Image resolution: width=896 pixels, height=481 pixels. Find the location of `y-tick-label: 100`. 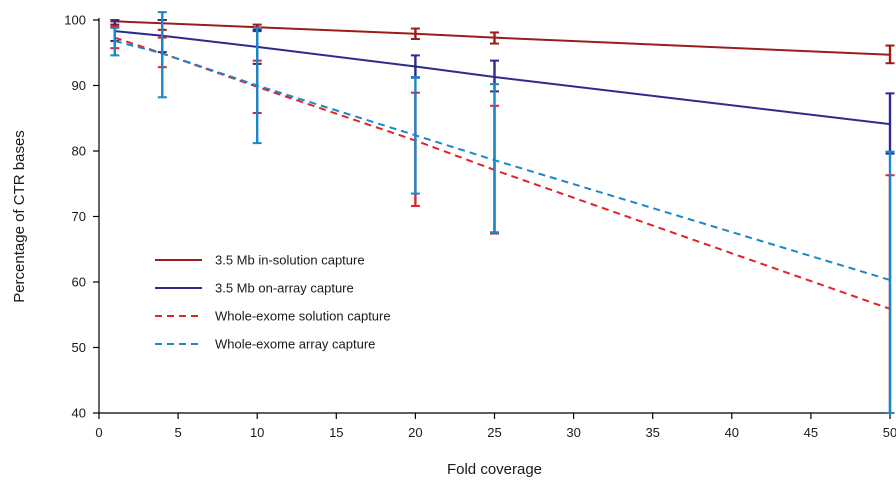

y-tick-label: 100 is located at coordinates (75, 20).